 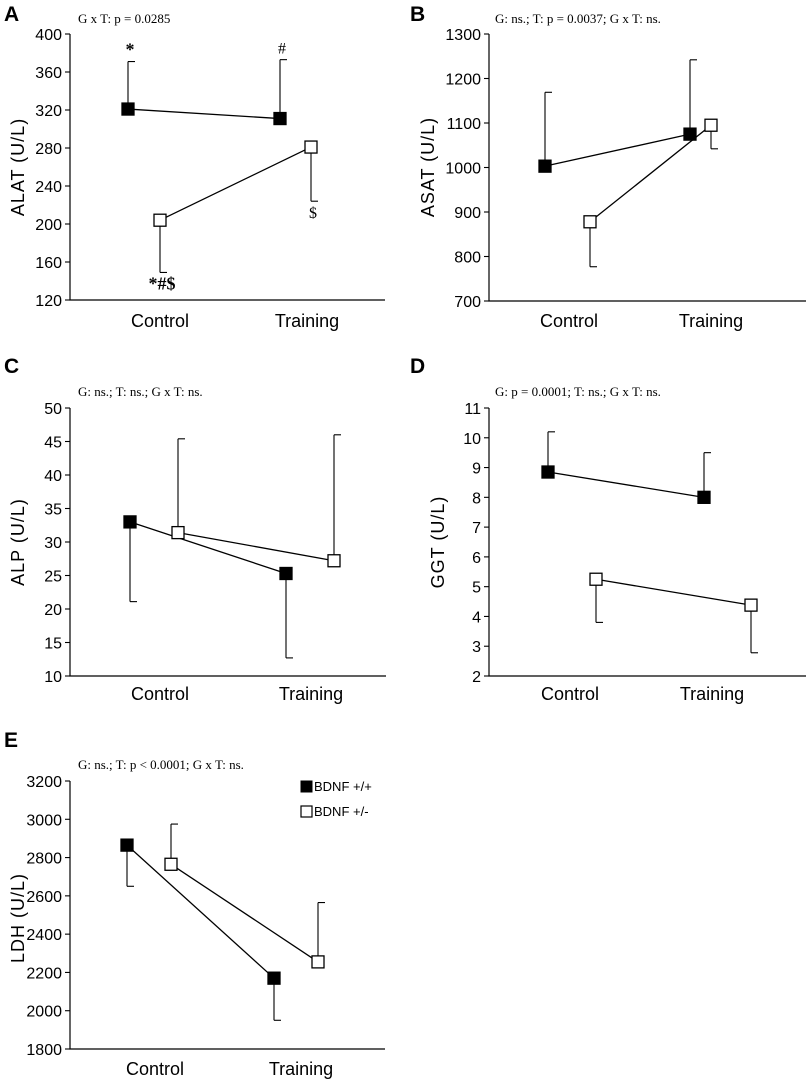 I want to click on panel-c-ytick-label: 15, so click(x=53, y=644).